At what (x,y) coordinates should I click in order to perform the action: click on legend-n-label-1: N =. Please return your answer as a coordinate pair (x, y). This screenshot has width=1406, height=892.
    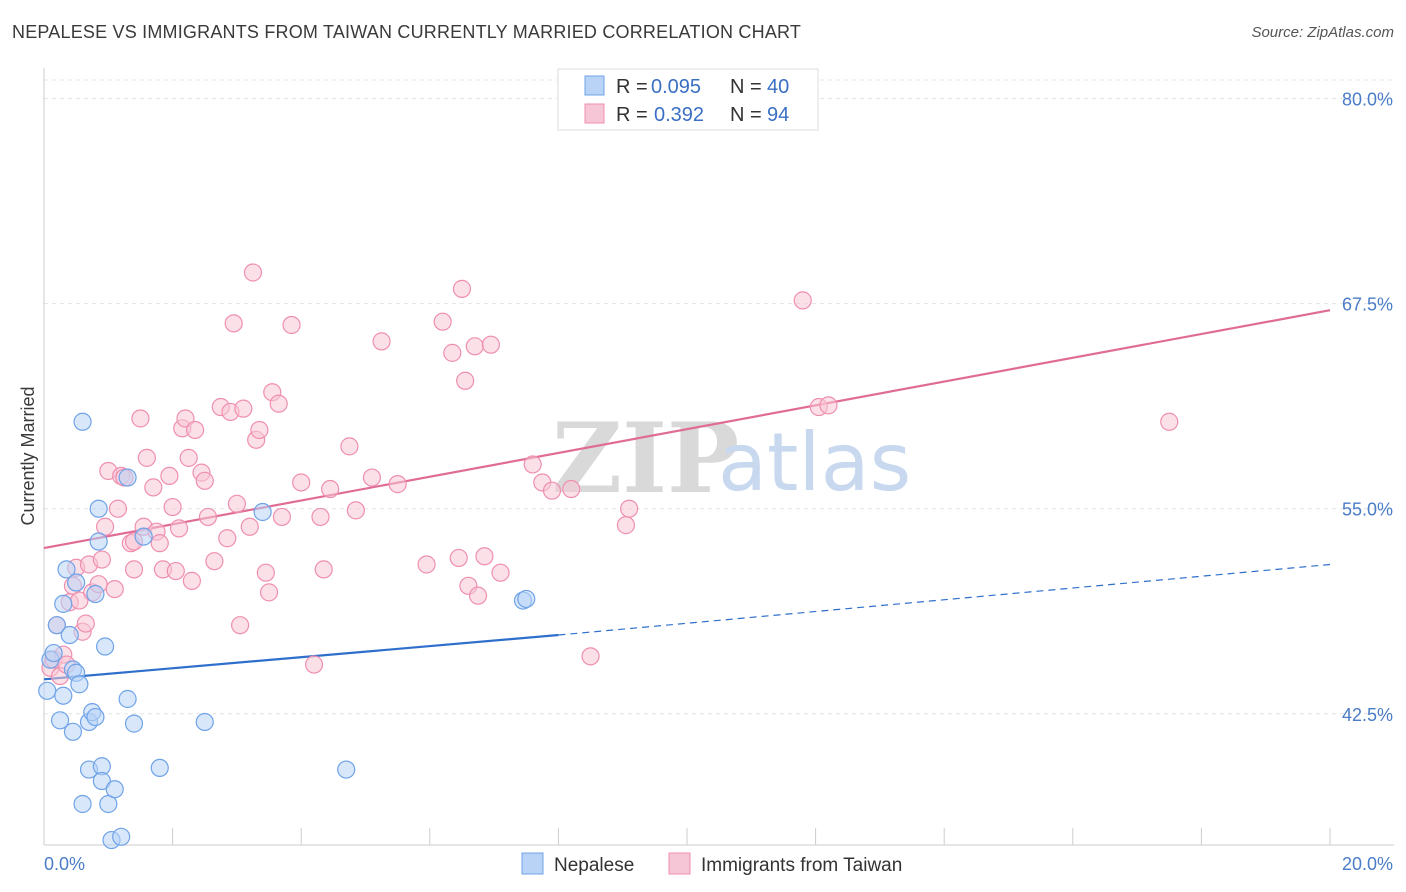
    Looking at the image, I should click on (746, 87).